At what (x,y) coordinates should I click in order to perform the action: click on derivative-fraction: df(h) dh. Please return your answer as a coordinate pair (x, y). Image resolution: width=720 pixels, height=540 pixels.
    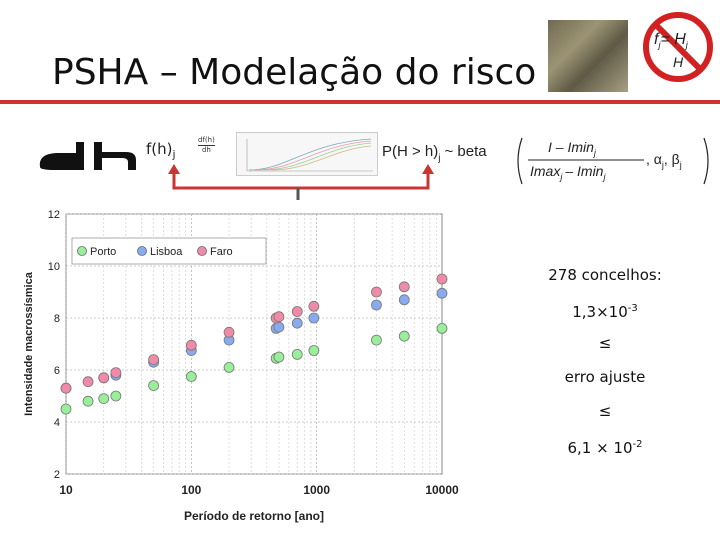
    Looking at the image, I should click on (206, 145).